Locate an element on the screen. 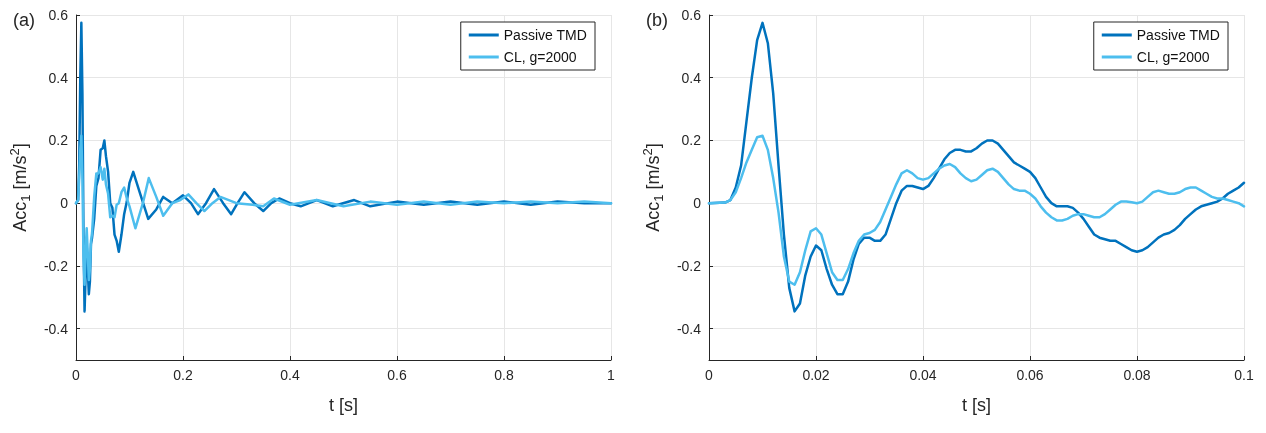  x-tick-label: 0.06 is located at coordinates (1030, 375).